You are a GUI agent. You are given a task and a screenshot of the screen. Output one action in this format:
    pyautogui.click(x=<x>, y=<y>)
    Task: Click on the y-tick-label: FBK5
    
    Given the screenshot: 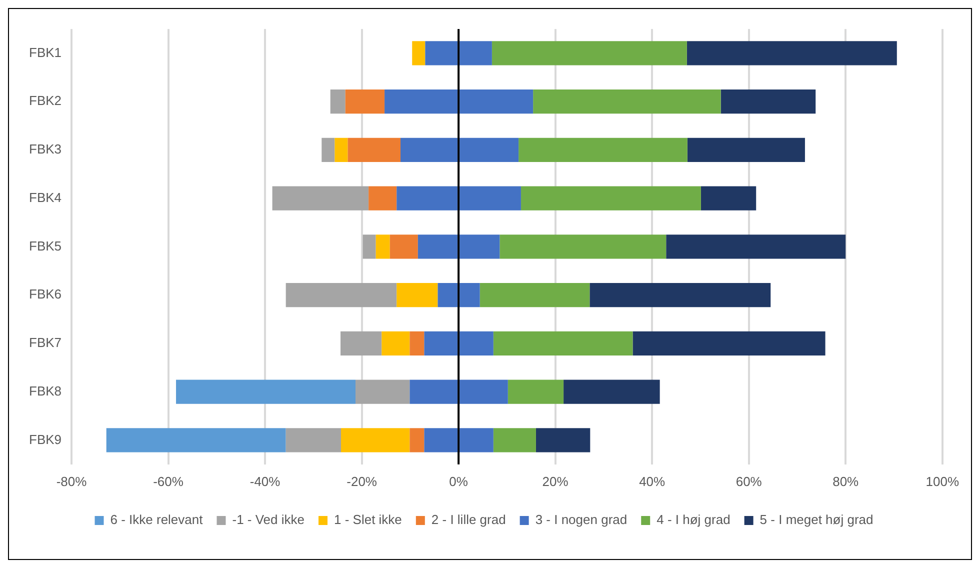 What is the action you would take?
    pyautogui.click(x=45, y=246)
    